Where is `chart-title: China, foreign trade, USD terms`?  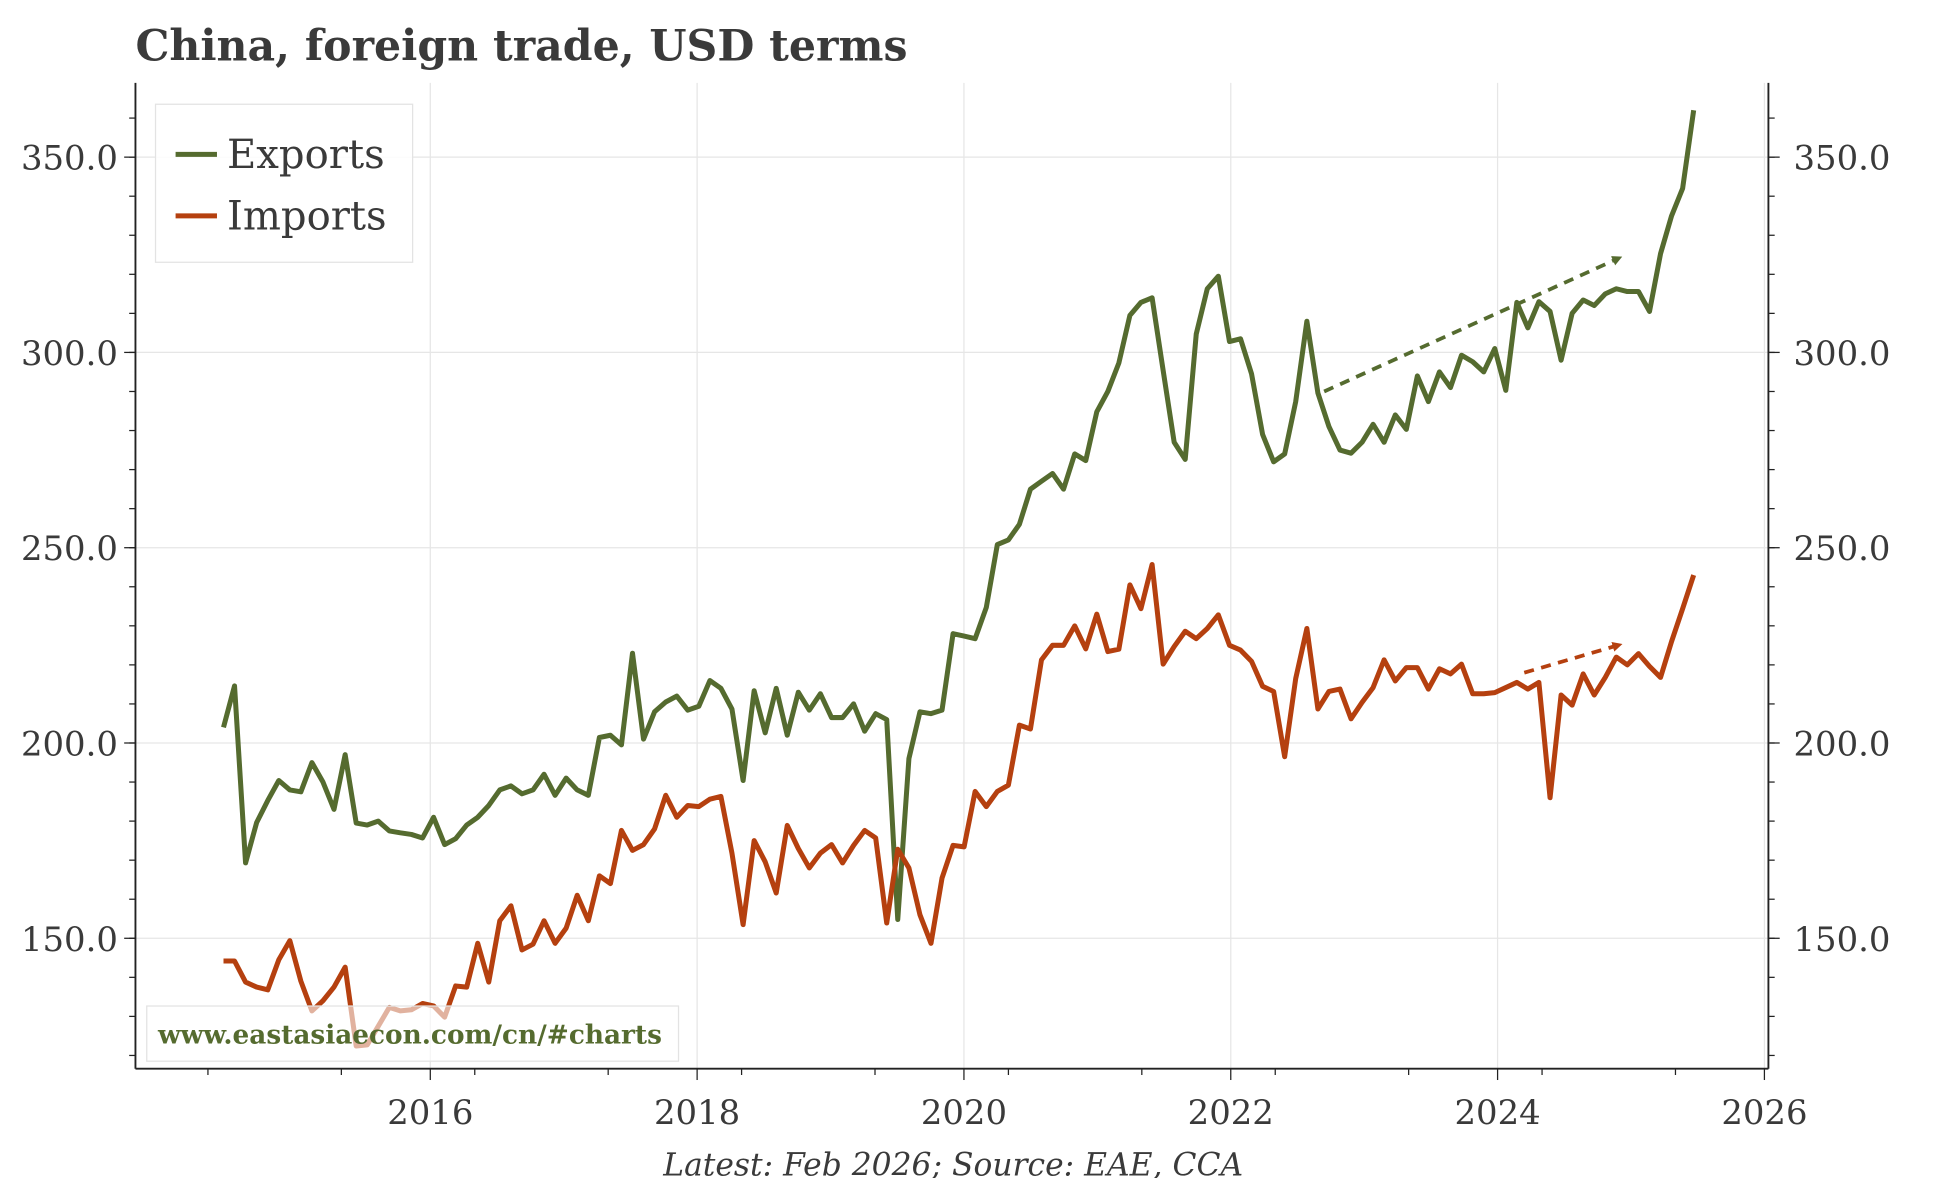 chart-title: China, foreign trade, USD terms is located at coordinates (521, 46).